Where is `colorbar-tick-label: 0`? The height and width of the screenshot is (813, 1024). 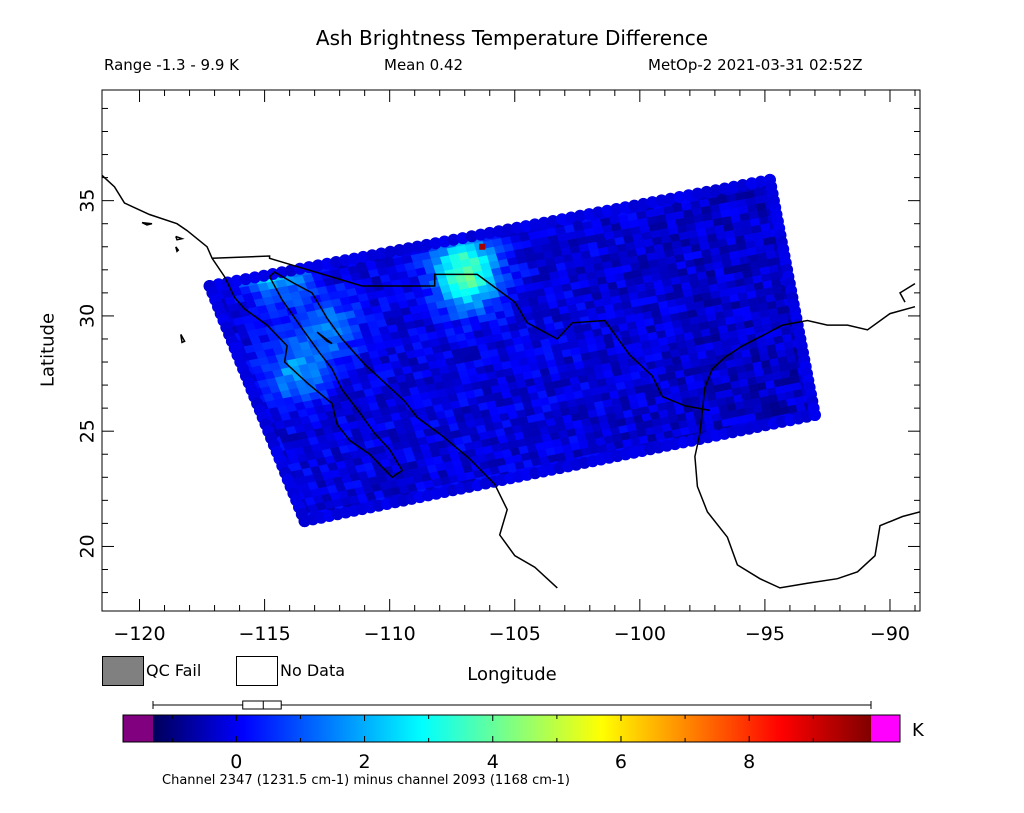
colorbar-tick-label: 0 is located at coordinates (236, 762).